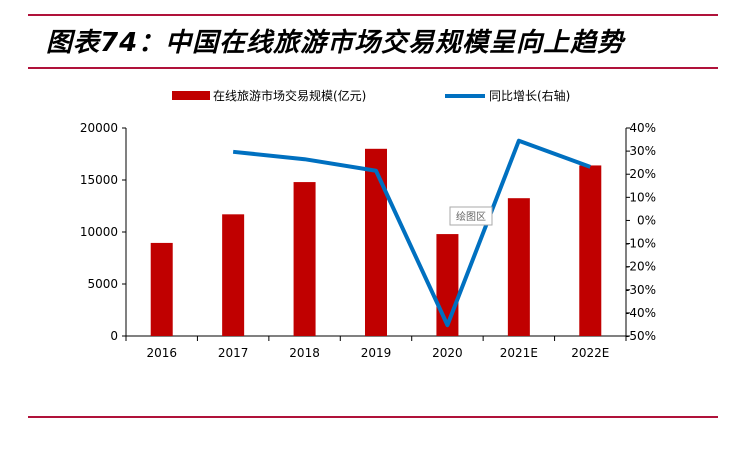  Describe the element at coordinates (642, 174) in the screenshot. I see `right-tick-label: 20%` at that location.